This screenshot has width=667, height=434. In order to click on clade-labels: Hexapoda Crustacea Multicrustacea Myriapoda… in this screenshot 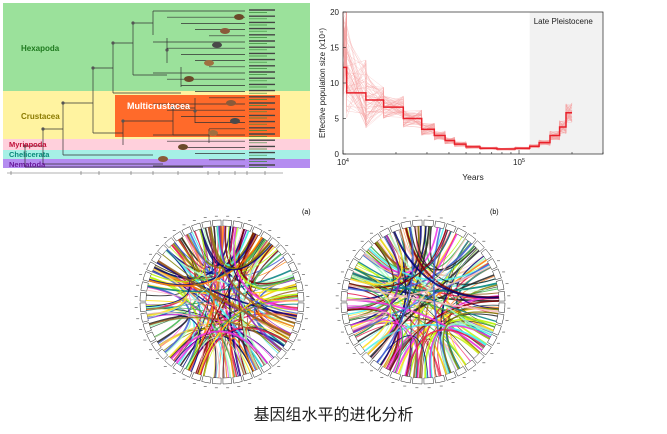, I will do `click(100, 106)`.